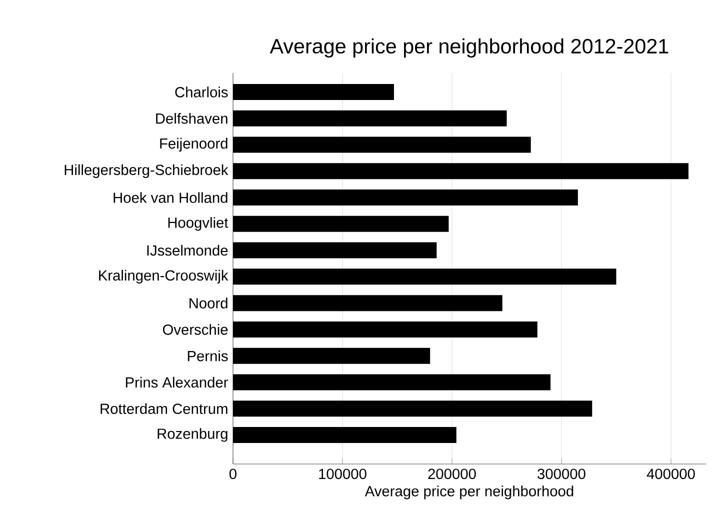  Describe the element at coordinates (177, 382) in the screenshot. I see `y-tick-label: Prins Alexander` at that location.